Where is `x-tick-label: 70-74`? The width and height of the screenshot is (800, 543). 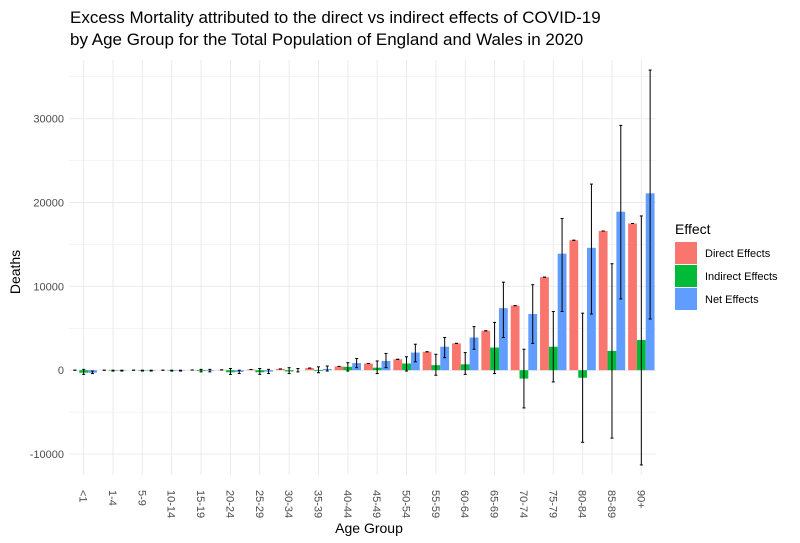
x-tick-label: 70-74 is located at coordinates (523, 504).